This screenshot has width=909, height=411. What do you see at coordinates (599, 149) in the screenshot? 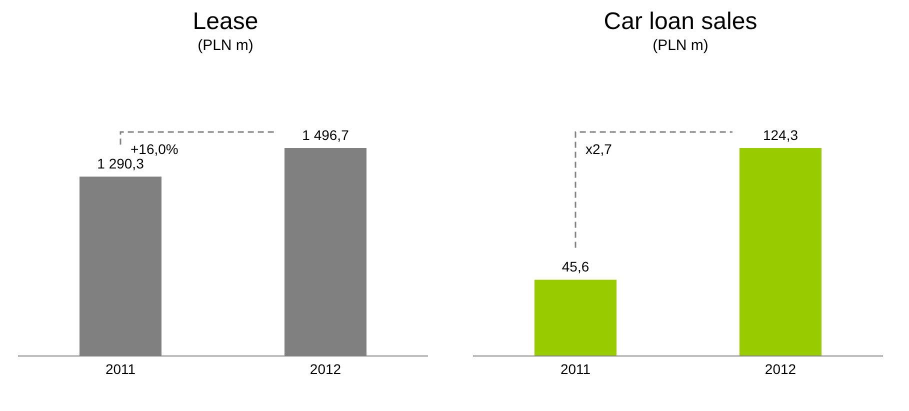
I see `annotation: x2,7` at bounding box center [599, 149].